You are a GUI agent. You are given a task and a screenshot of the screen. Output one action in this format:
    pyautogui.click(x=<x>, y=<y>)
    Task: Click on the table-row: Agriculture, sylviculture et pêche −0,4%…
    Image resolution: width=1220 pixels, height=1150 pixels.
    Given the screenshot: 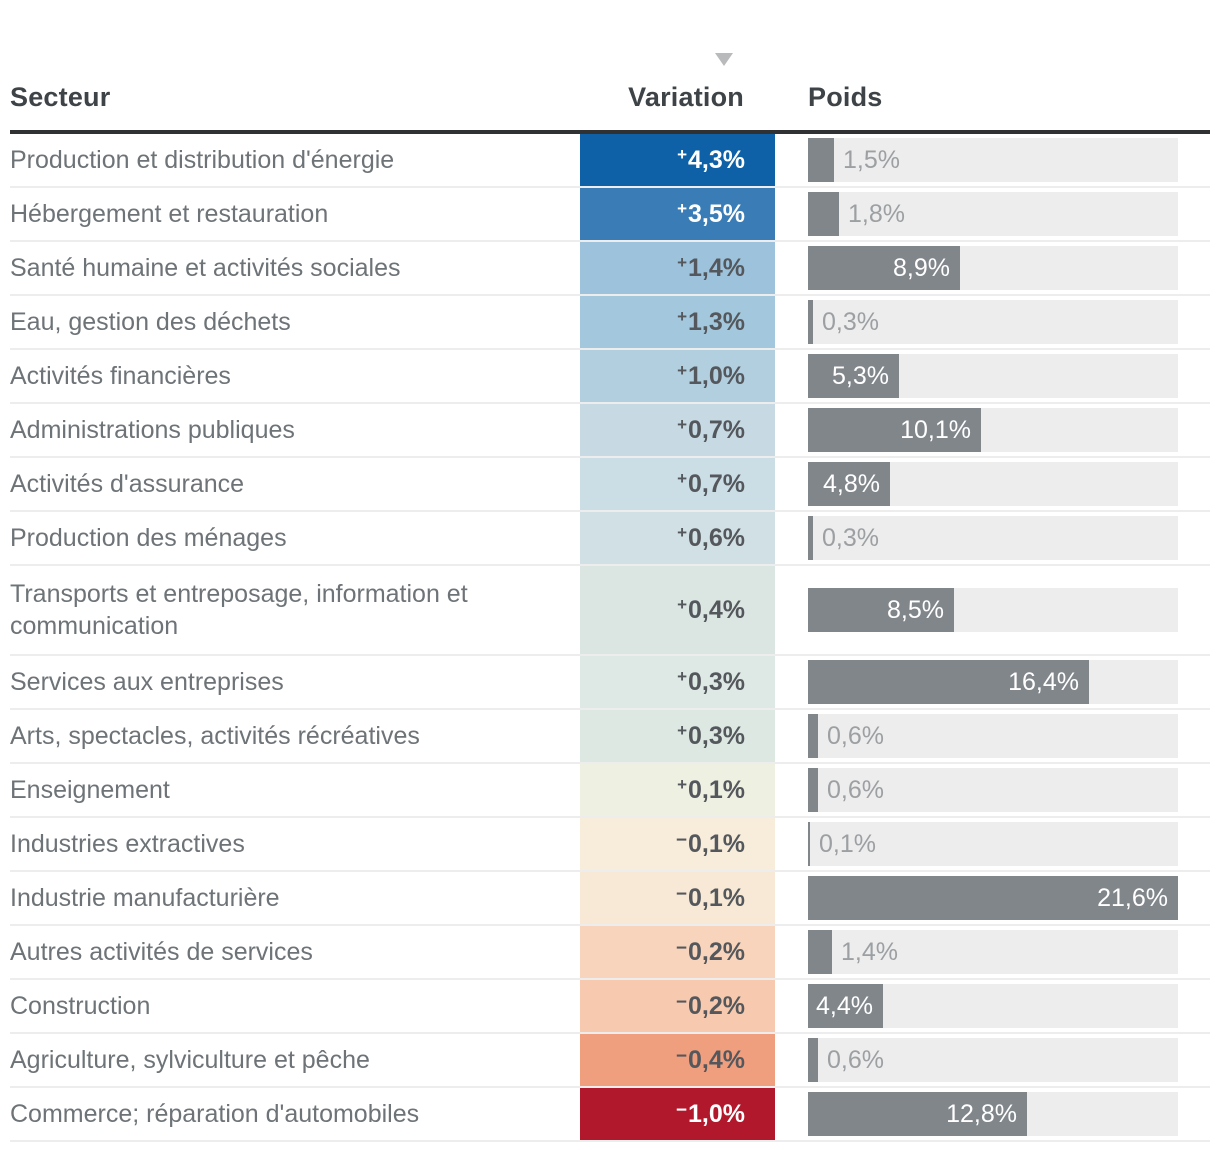 What is the action you would take?
    pyautogui.click(x=610, y=1061)
    